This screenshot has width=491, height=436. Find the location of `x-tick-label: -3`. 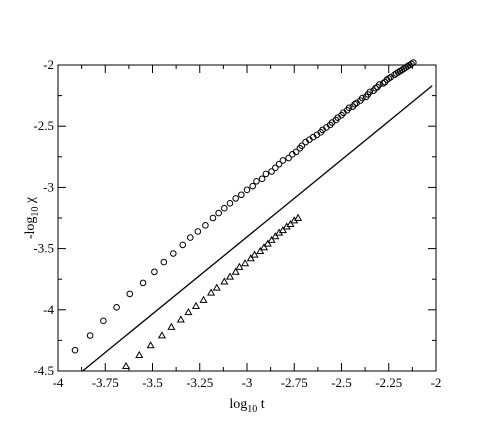

x-tick-label: -3 is located at coordinates (247, 382).